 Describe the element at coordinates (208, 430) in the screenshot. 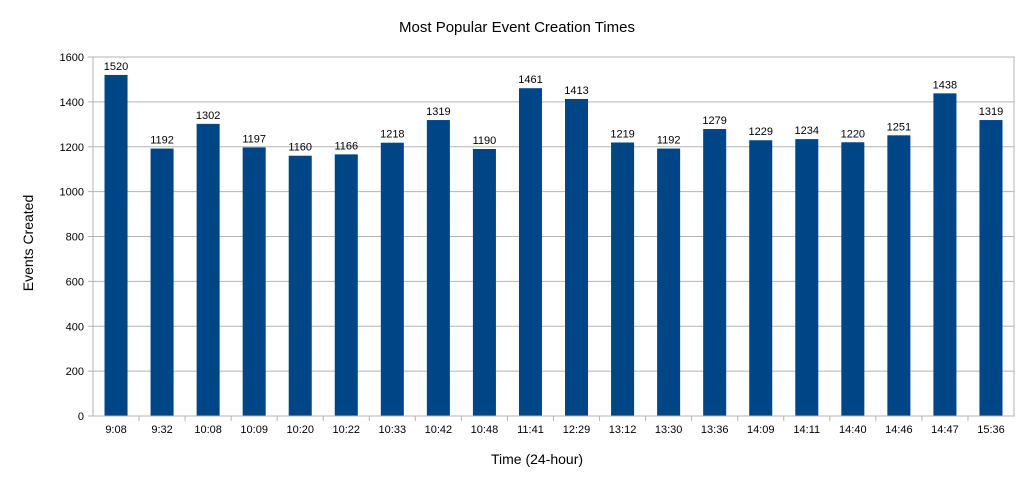

I see `x-tick-label: 10:08` at that location.